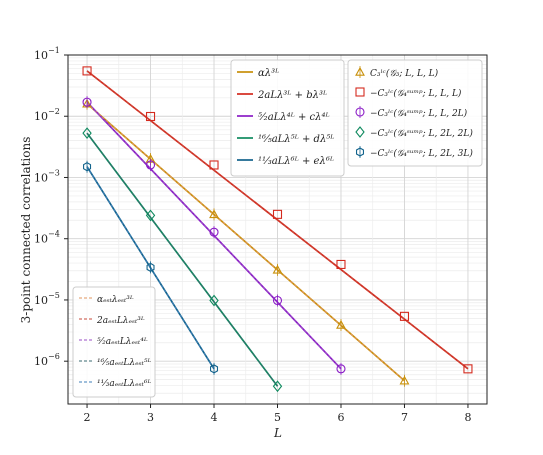 The height and width of the screenshot is (455, 543). I want to click on estimate-legend-label: ¹⁶⁄₅aₑₛₜLλₑₛₜ⁵ᴸ, so click(124, 363).